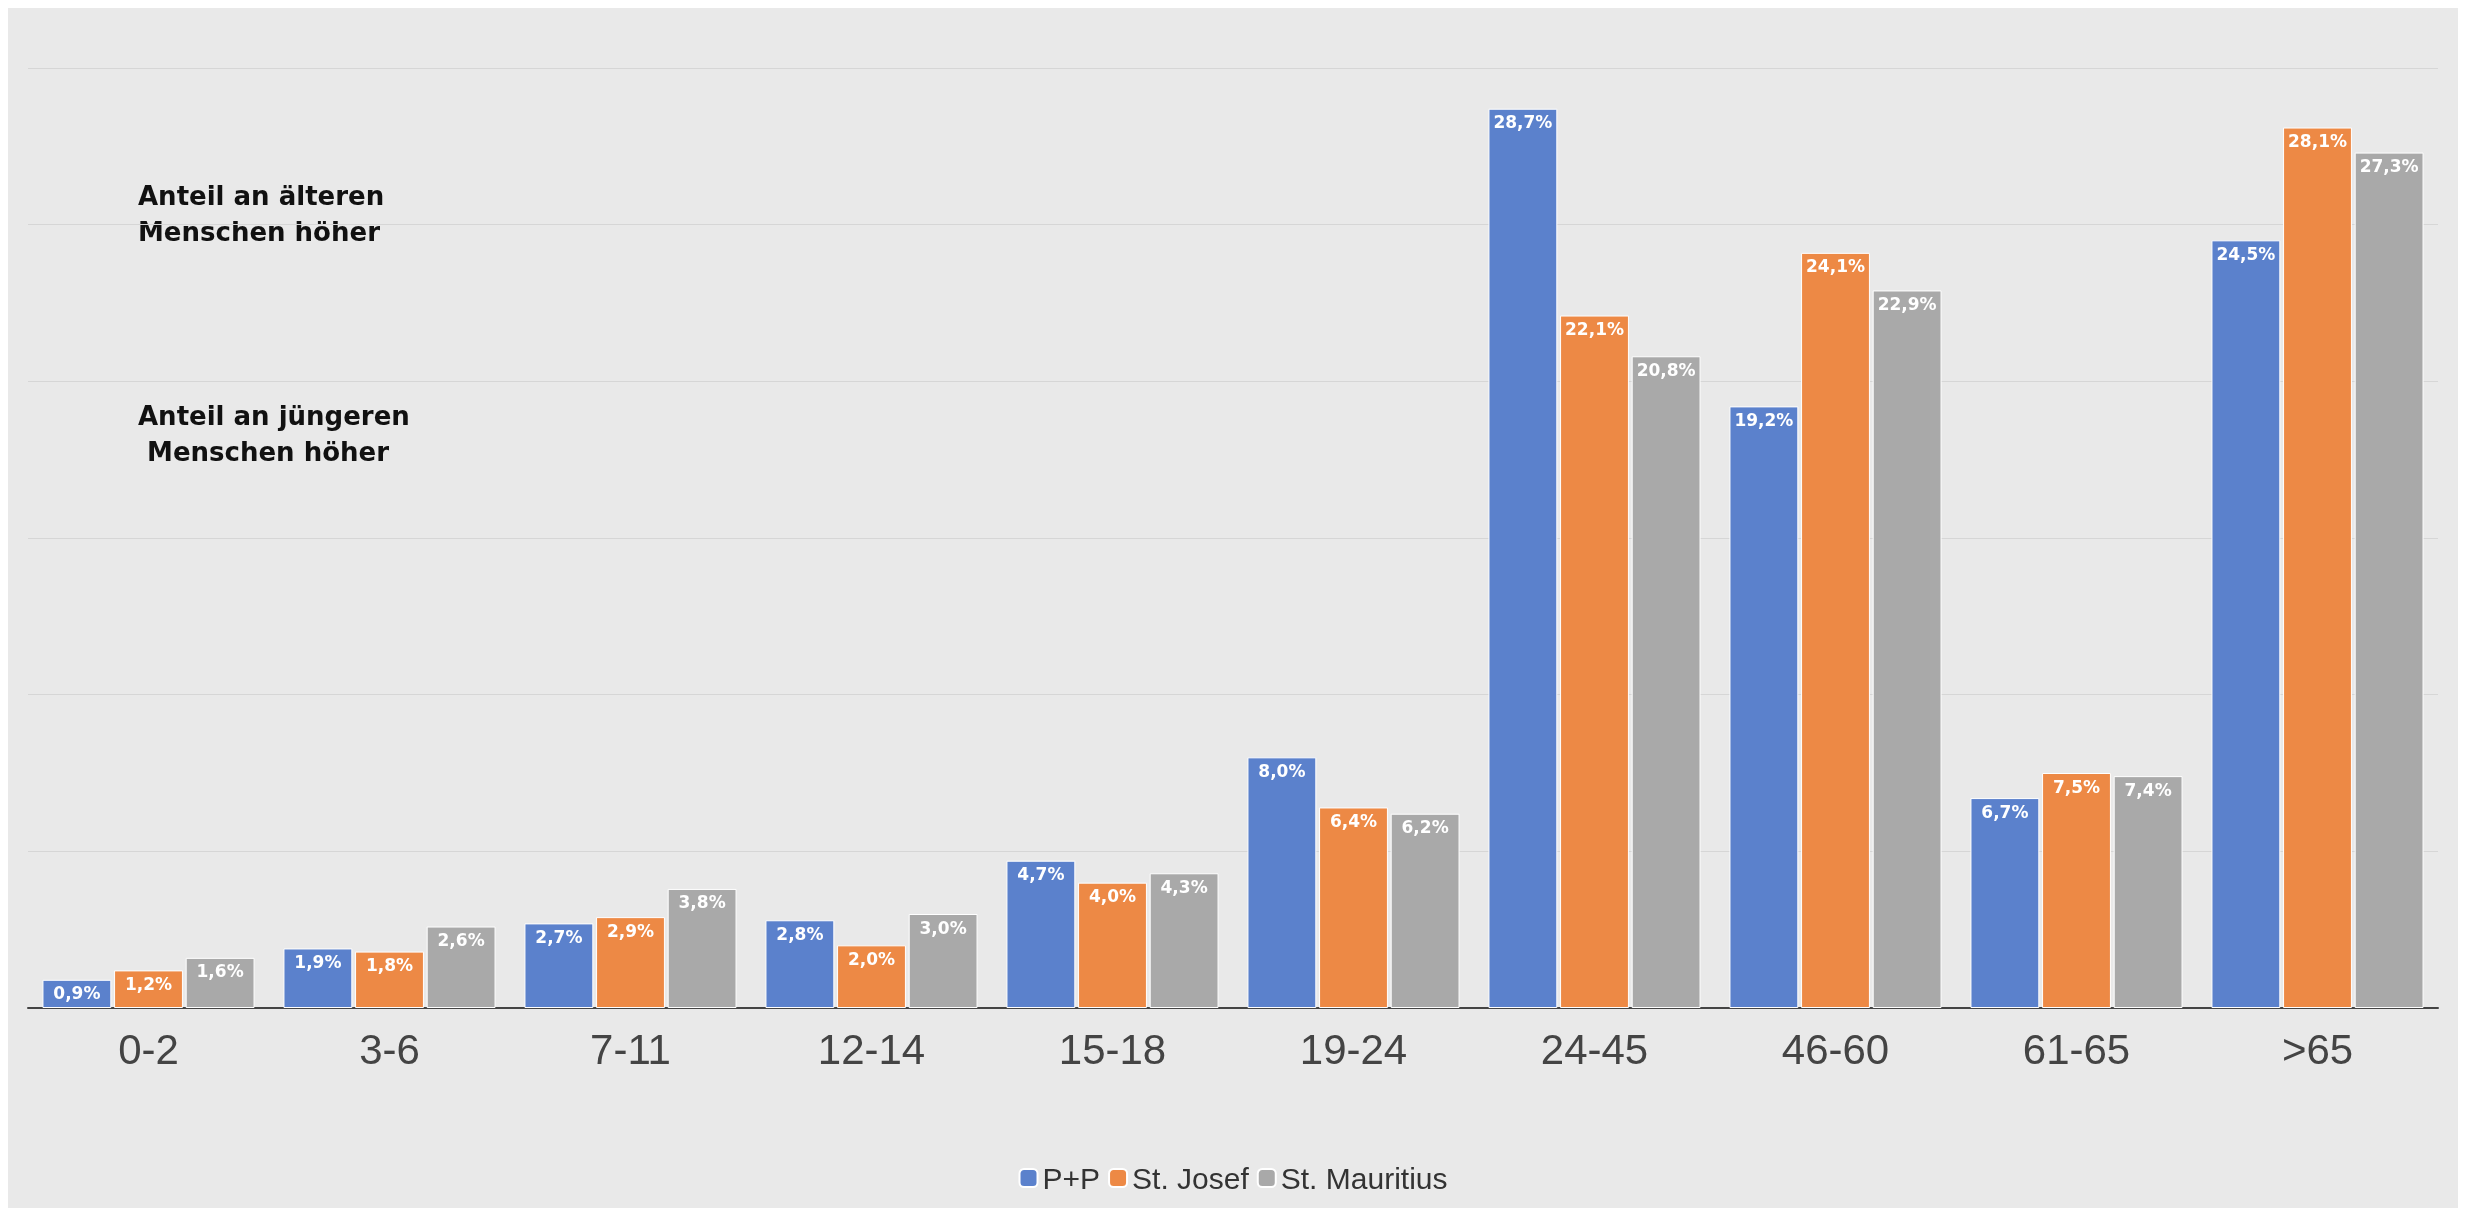 The height and width of the screenshot is (1218, 2469). What do you see at coordinates (1364, 1178) in the screenshot?
I see `legend-label: St. Mauritius` at bounding box center [1364, 1178].